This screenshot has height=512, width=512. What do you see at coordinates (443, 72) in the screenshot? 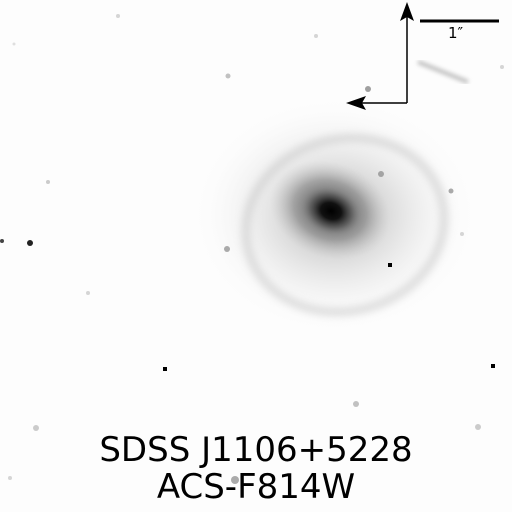
I see `streak` at bounding box center [443, 72].